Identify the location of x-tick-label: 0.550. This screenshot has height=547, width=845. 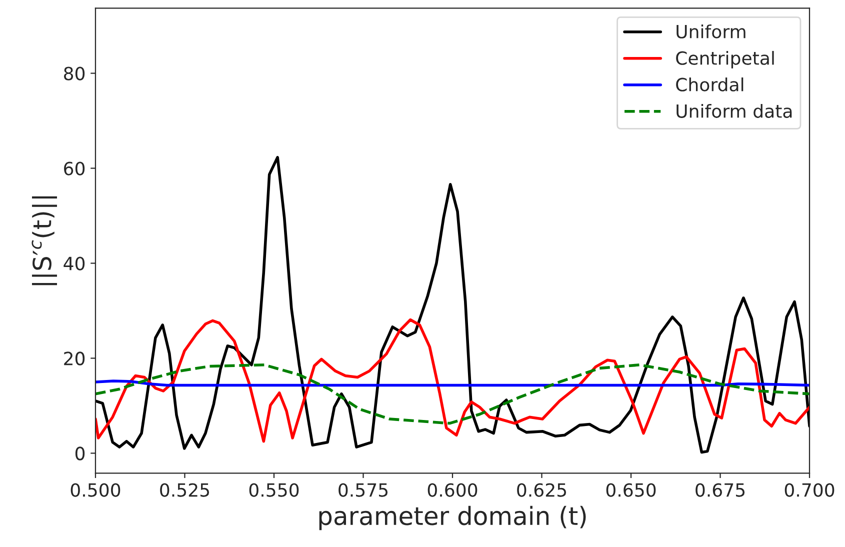
(274, 490).